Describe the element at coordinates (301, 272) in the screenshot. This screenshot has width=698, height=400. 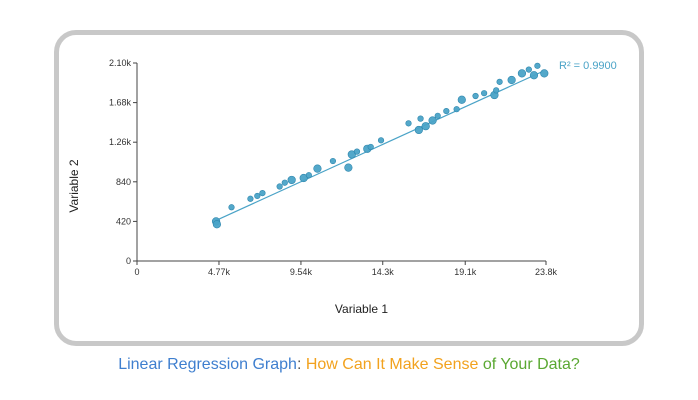
I see `x-tick-label: 9.54k` at that location.